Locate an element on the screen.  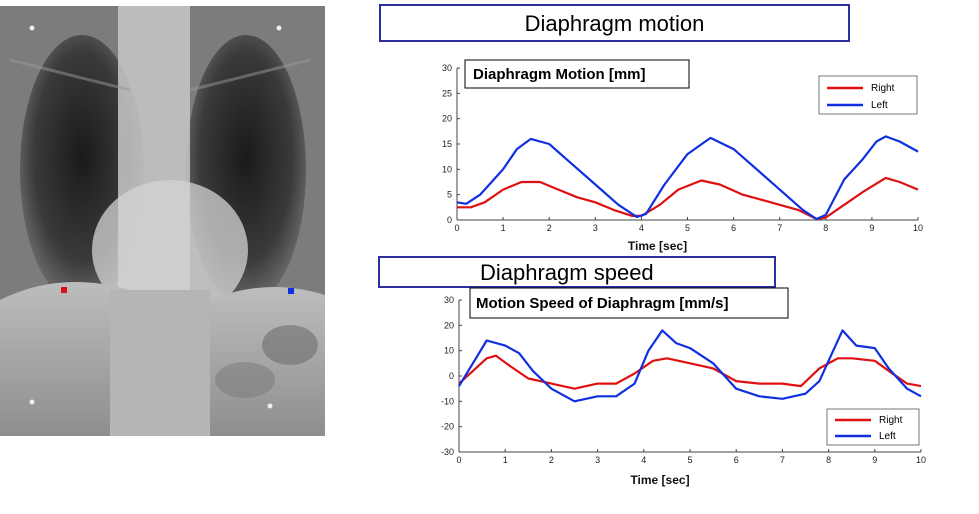
motion-x-tick-label: 3 is located at coordinates (595, 228).